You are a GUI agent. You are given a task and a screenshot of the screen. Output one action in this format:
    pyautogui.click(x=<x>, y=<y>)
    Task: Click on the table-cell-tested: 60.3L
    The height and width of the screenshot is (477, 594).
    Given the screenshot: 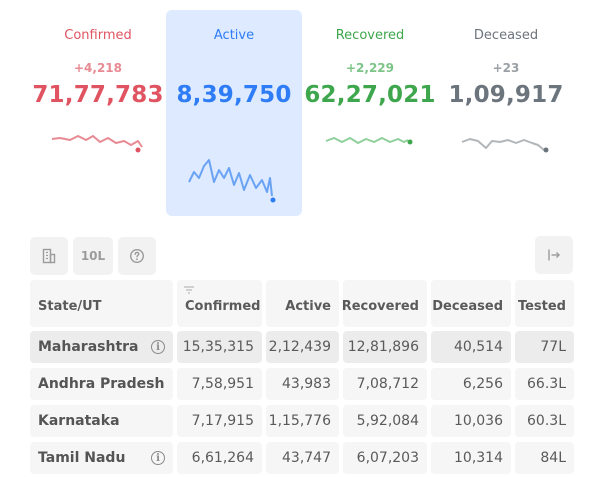 What is the action you would take?
    pyautogui.click(x=544, y=421)
    